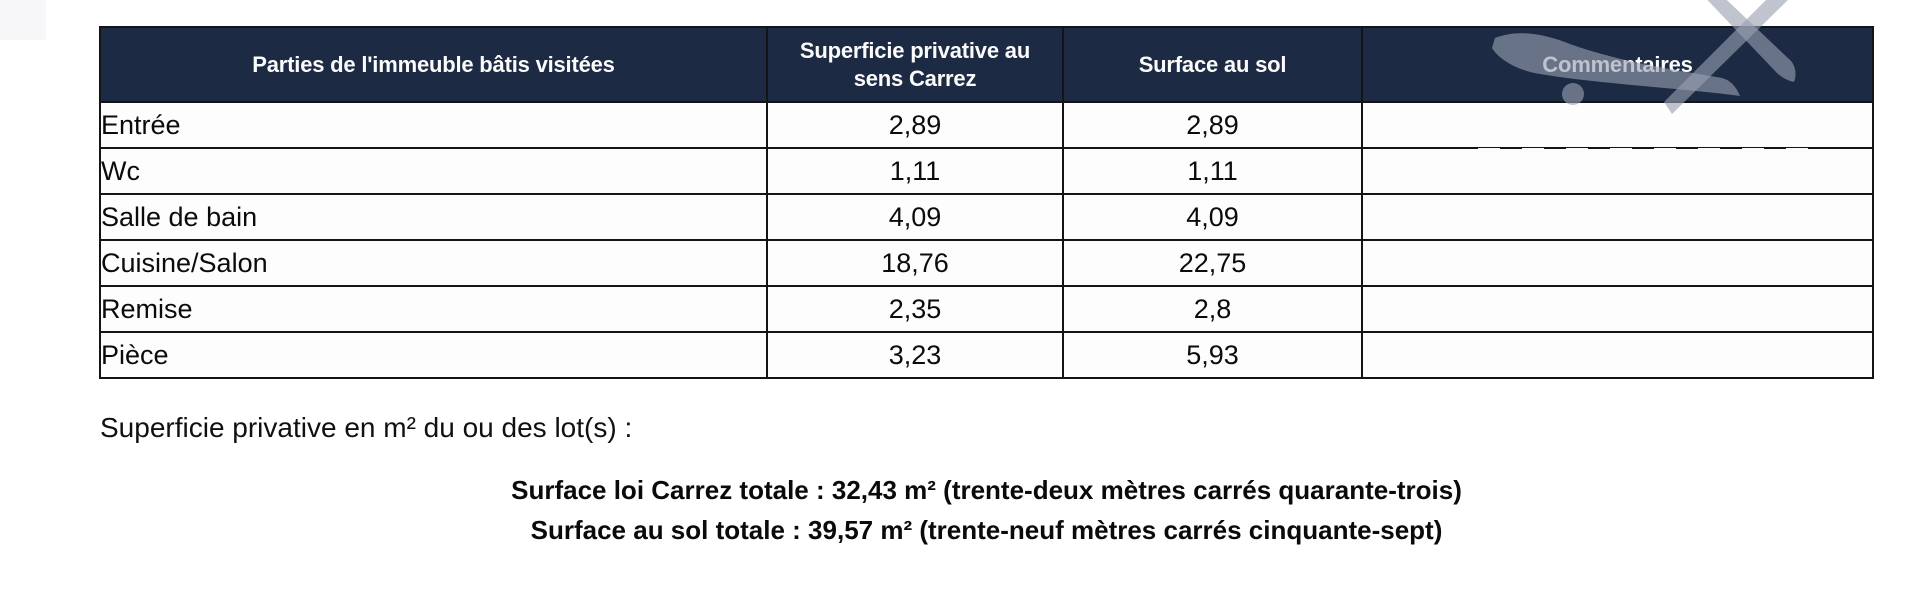 Image resolution: width=1920 pixels, height=597 pixels. I want to click on col-header-parties: Parties de l'immeuble bâtis visitées, so click(433, 64).